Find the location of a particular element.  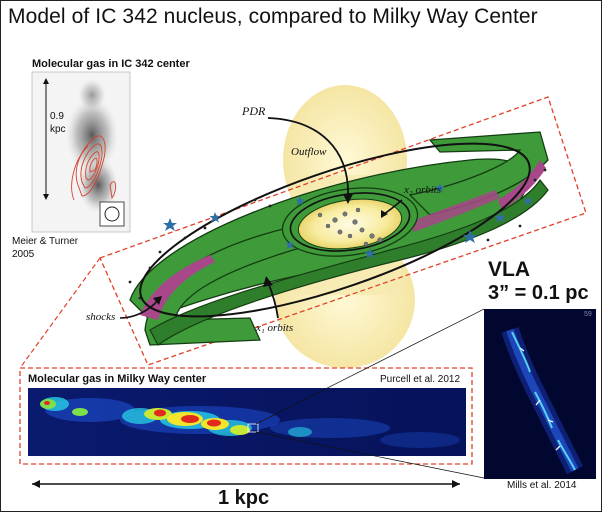

kpc-scale-bar is located at coordinates (246, 484).